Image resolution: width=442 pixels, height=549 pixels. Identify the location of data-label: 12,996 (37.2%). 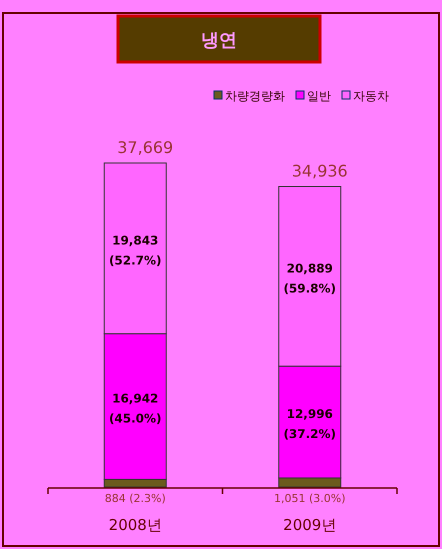
(309, 424).